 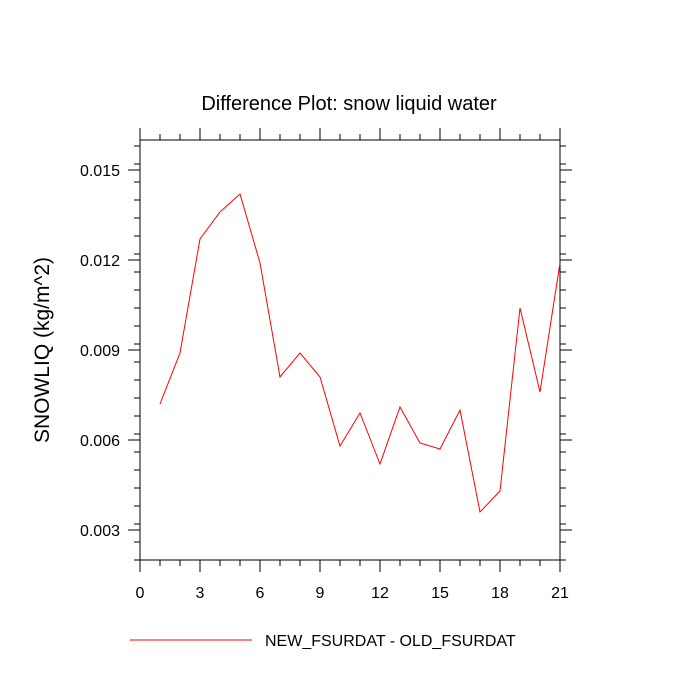 What do you see at coordinates (320, 593) in the screenshot?
I see `x-tick-label: 9` at bounding box center [320, 593].